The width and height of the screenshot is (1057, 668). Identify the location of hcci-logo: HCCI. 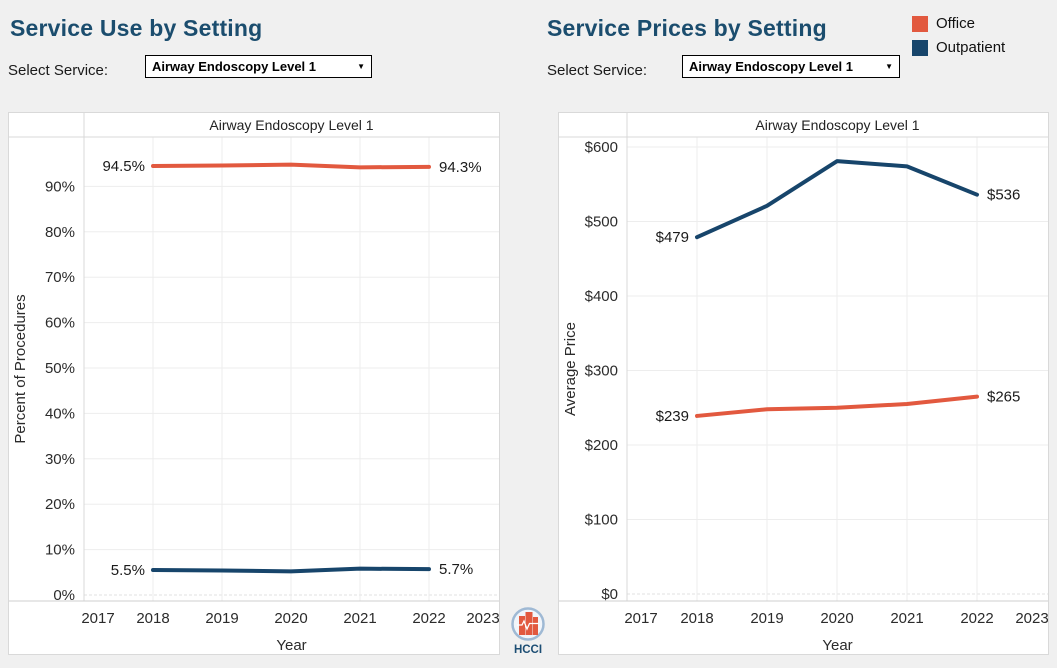
(528, 631).